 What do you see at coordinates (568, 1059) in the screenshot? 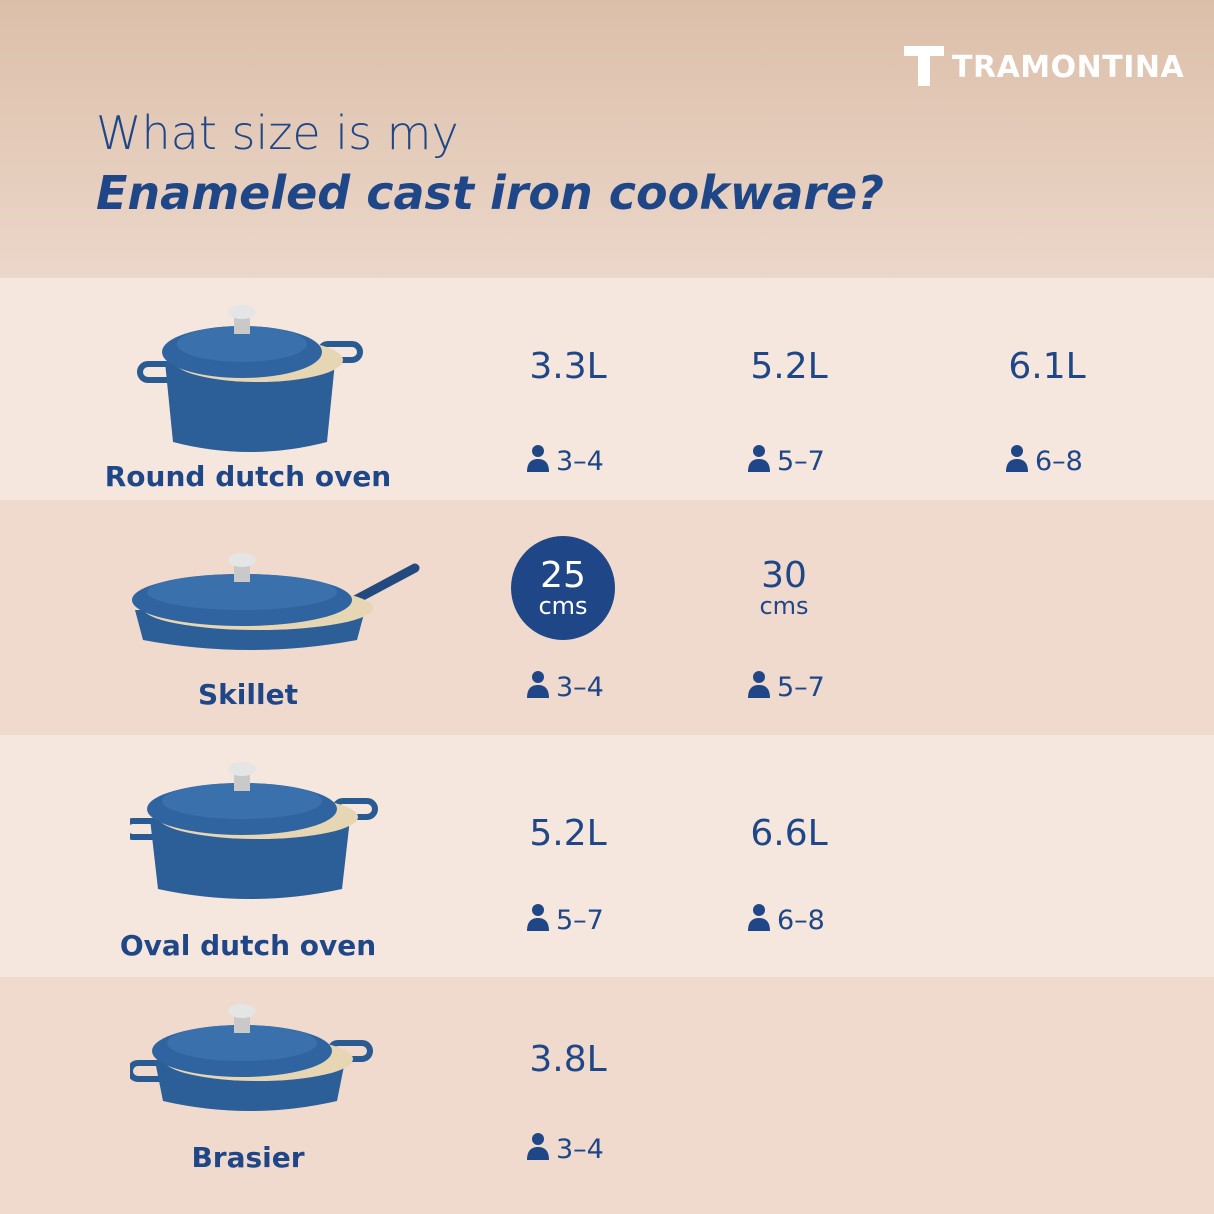
I see `size: 3.8L` at bounding box center [568, 1059].